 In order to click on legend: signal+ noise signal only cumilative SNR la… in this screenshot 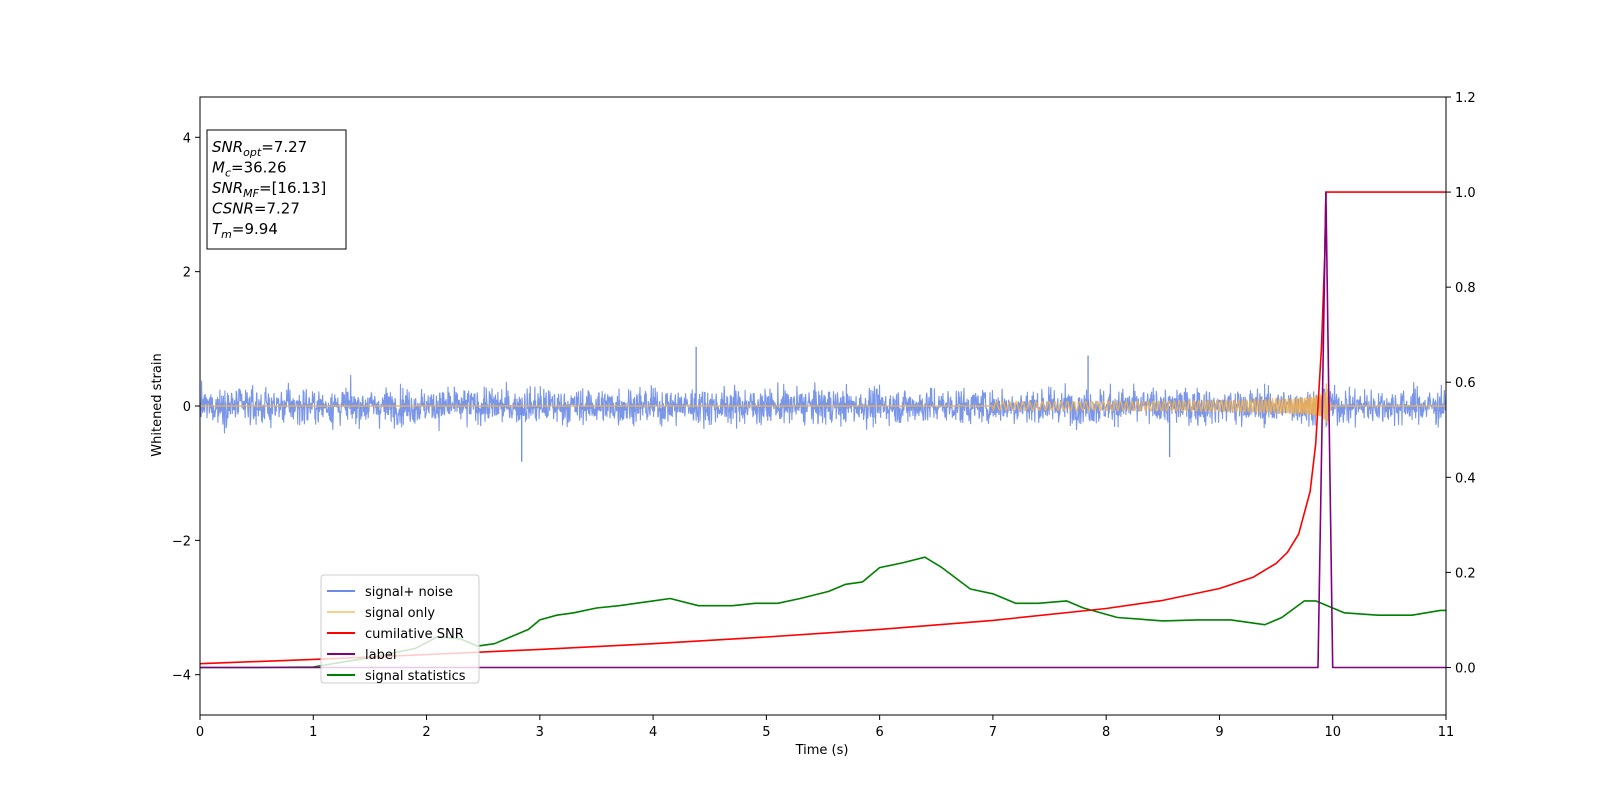, I will do `click(400, 629)`.